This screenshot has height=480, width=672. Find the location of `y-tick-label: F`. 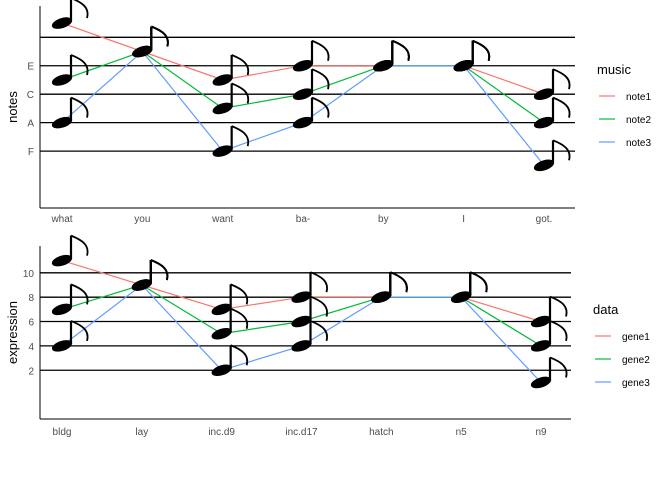

y-tick-label: F is located at coordinates (31, 152).